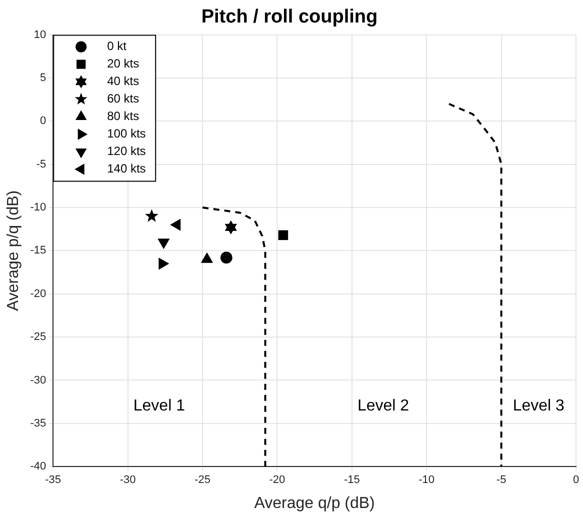 This screenshot has height=517, width=583. I want to click on x-tick-label: -10, so click(426, 480).